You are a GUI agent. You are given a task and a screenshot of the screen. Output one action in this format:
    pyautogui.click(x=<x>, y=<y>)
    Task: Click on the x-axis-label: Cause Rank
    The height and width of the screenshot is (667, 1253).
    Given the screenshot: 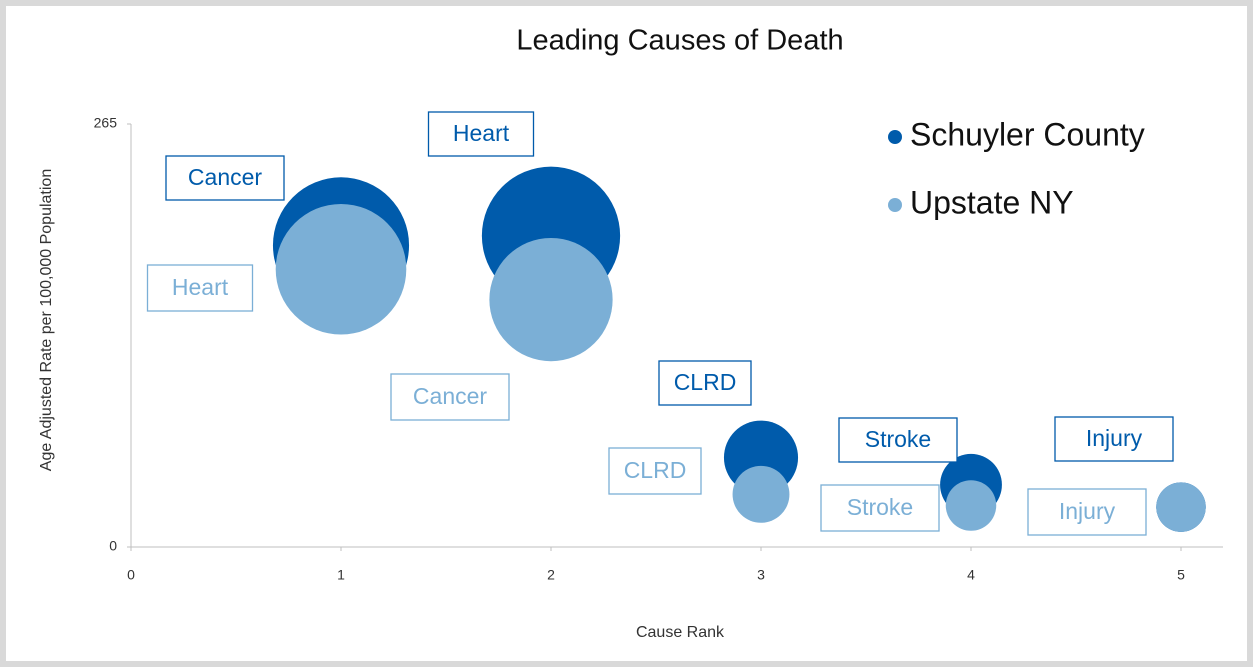 What is the action you would take?
    pyautogui.click(x=680, y=632)
    